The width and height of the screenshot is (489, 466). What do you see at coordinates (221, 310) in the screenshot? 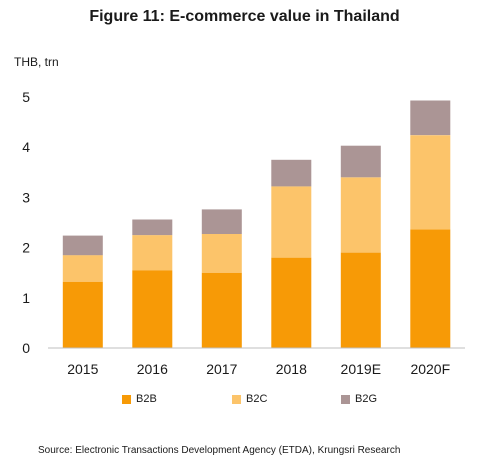
I see `bar-b2b-2017` at bounding box center [221, 310].